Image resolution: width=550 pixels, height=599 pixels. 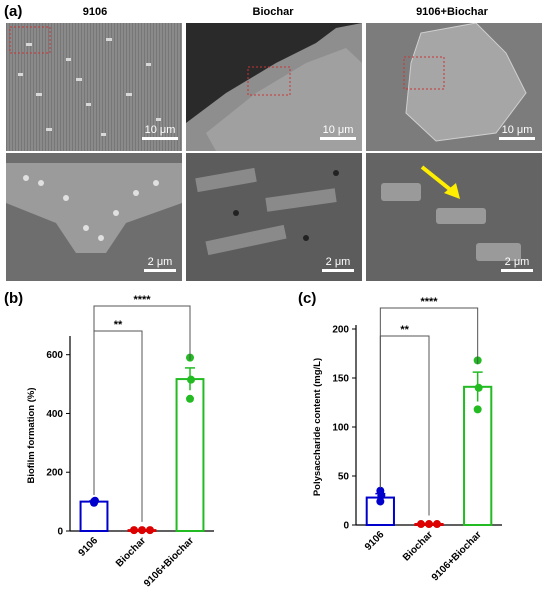 I want to click on y-axis-label: Biofilm formation (%), so click(x=31, y=435).